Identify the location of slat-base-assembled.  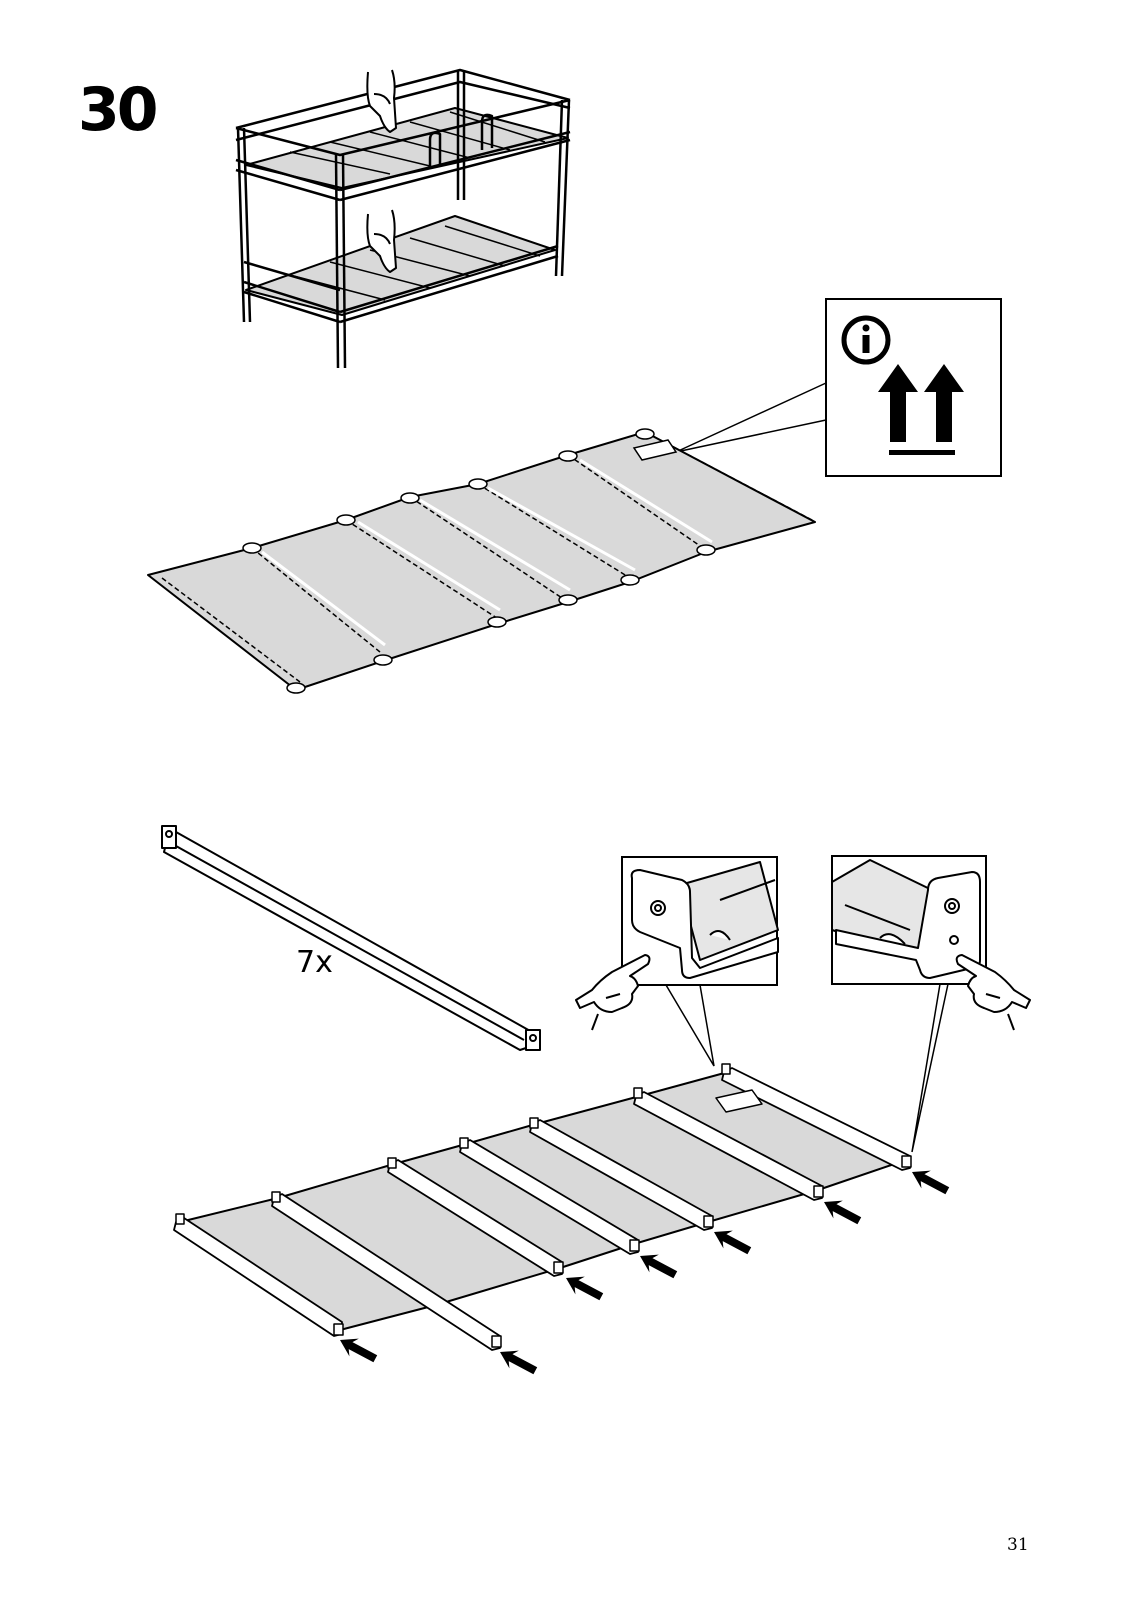
(542, 1207).